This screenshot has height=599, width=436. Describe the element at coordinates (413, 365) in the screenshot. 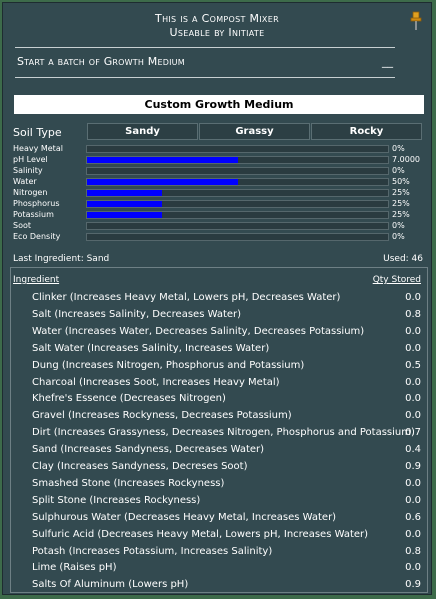

I see `ingredient-qty: 0.5` at that location.